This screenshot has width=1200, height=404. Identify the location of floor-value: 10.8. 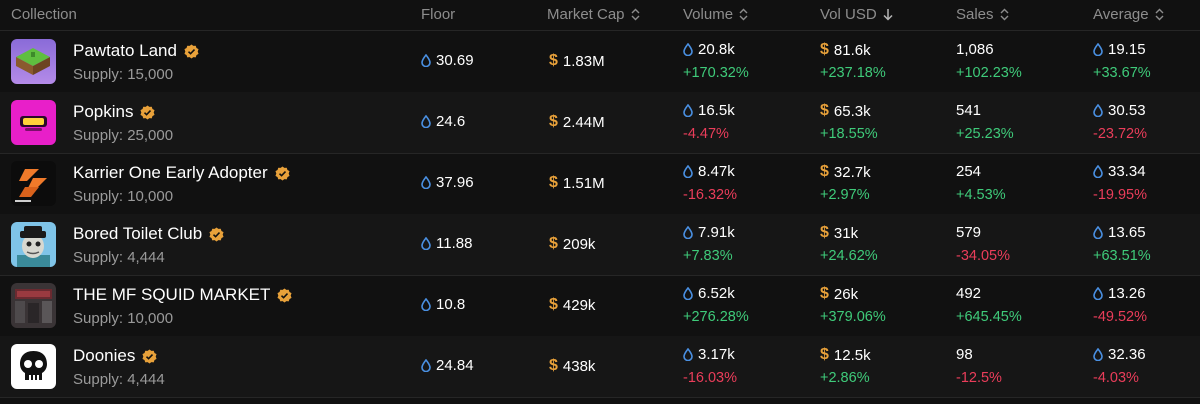
(443, 304).